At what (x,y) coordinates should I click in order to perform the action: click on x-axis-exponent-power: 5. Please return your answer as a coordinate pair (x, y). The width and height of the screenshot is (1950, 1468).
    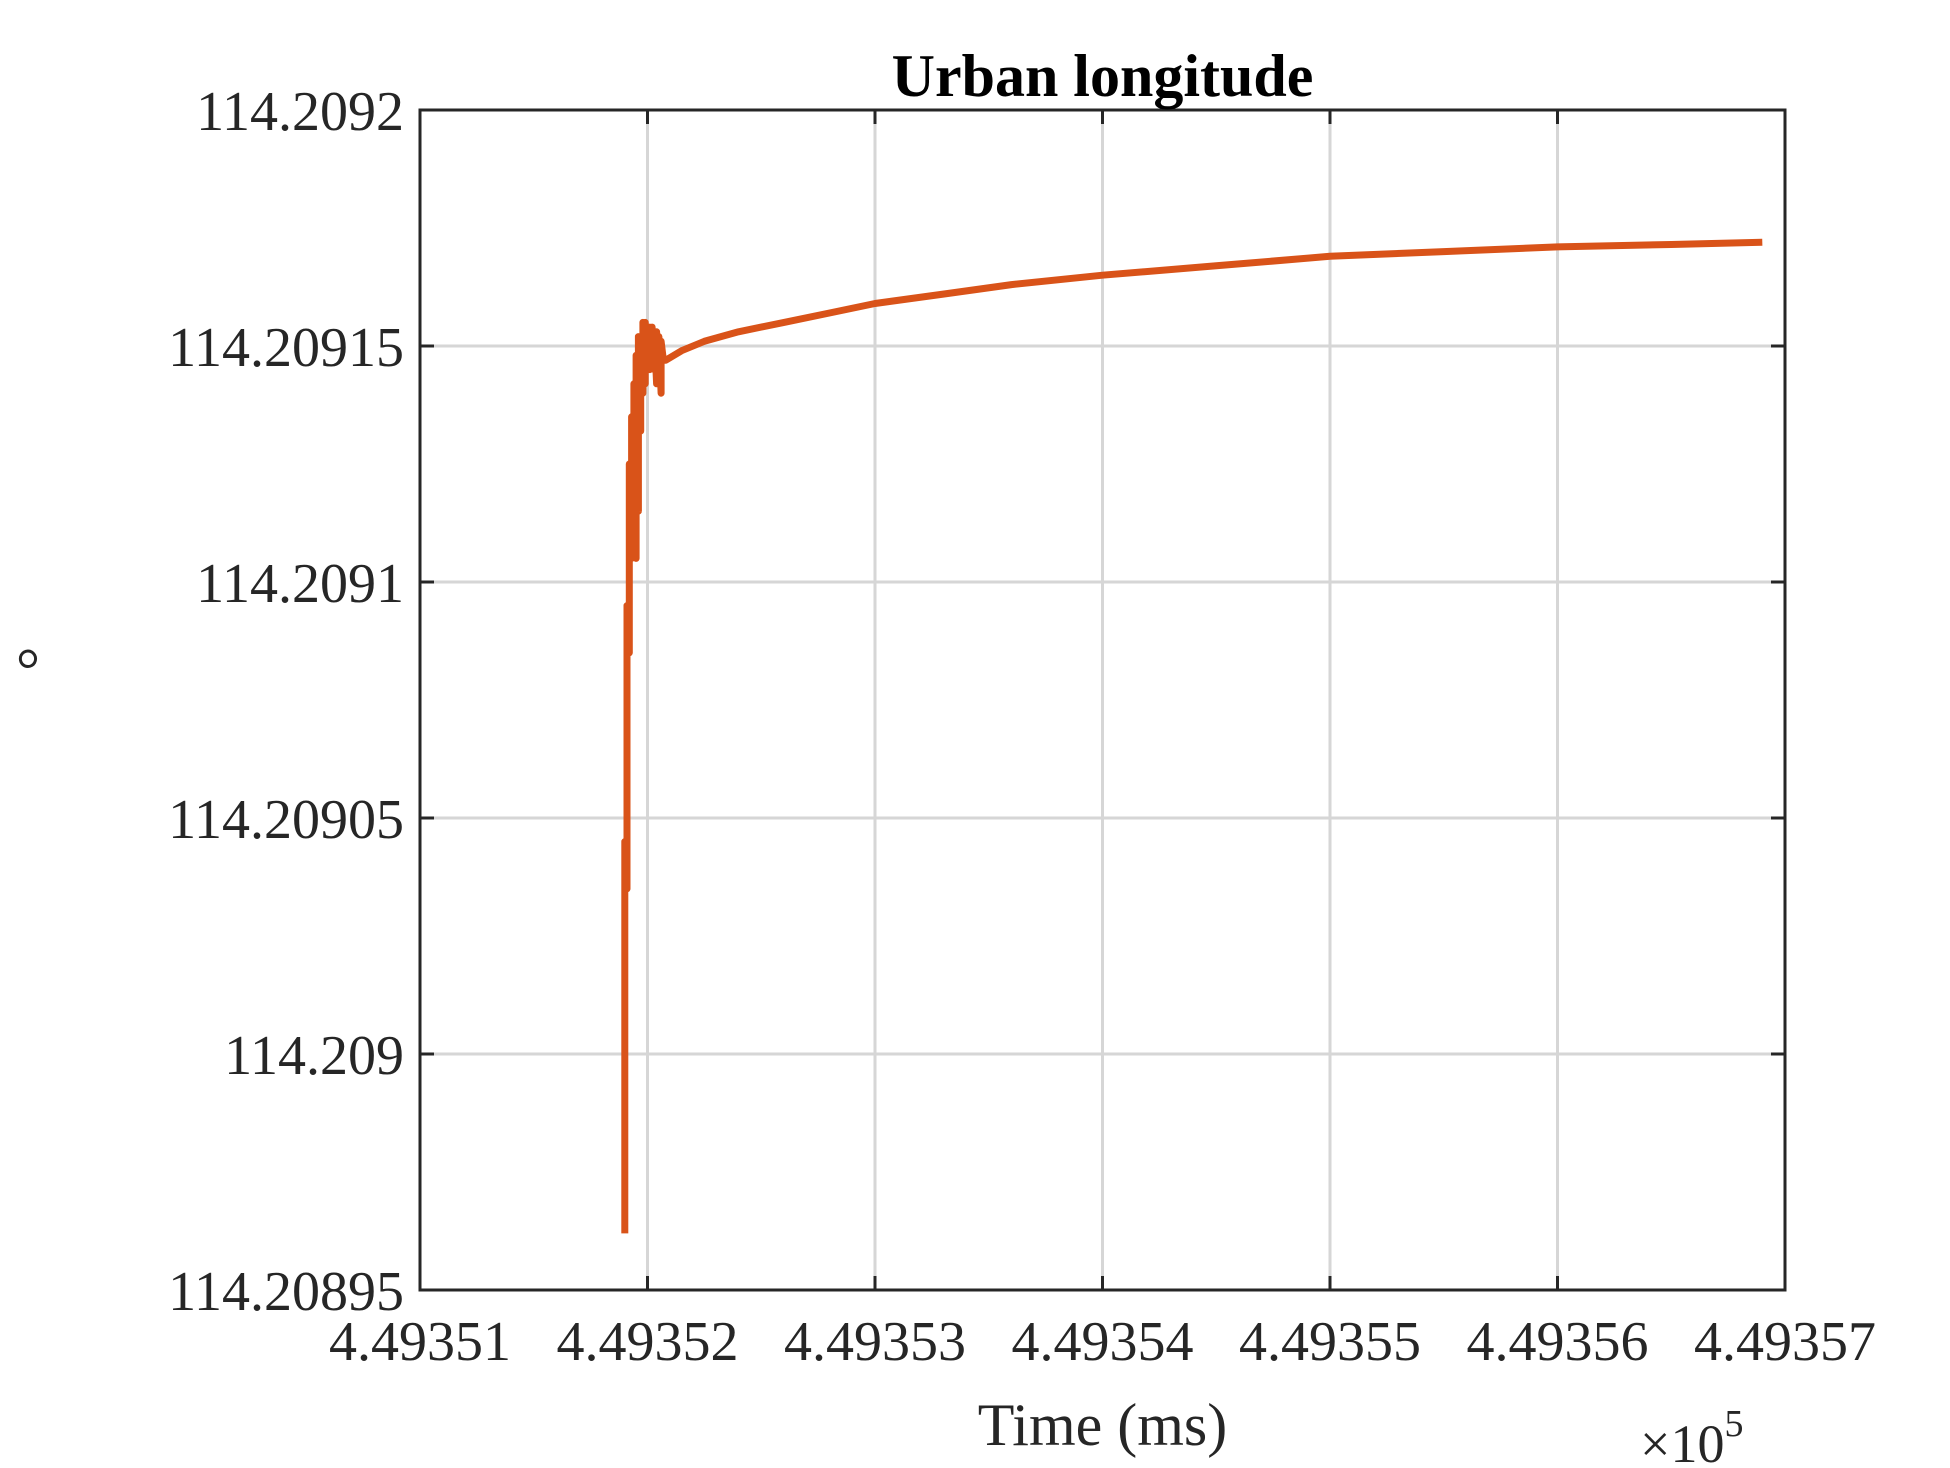
    Looking at the image, I should click on (1733, 1424).